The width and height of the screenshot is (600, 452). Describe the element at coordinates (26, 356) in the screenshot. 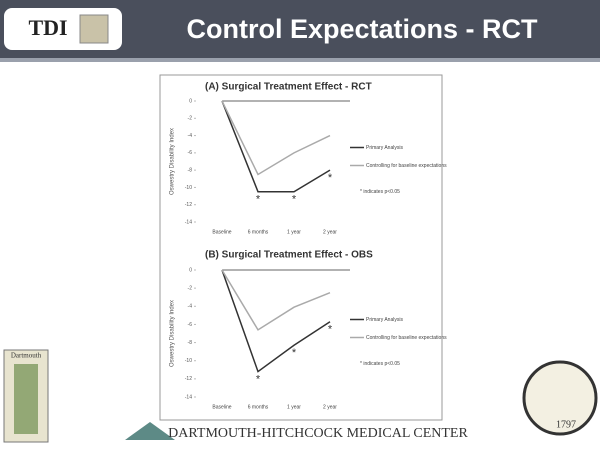

I see `seal-caption: Dartmouth` at that location.